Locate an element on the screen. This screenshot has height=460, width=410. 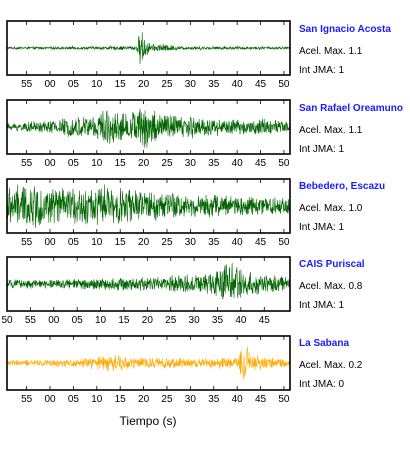
panel-3: 55 00 05 10 15 20 25 30 35 40 45 50 is located at coordinates (148, 213).